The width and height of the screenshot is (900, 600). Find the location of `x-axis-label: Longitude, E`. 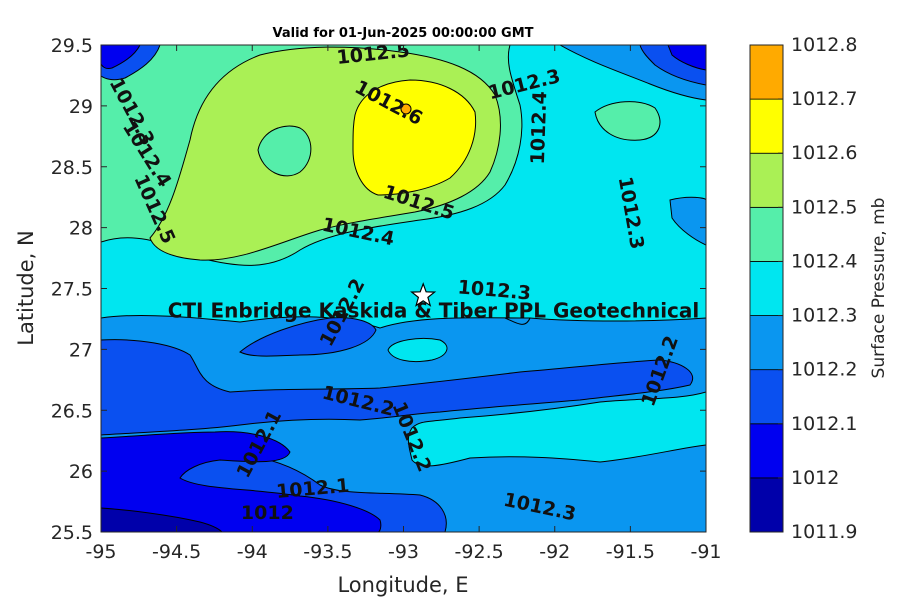

x-axis-label: Longitude, E is located at coordinates (402, 585).